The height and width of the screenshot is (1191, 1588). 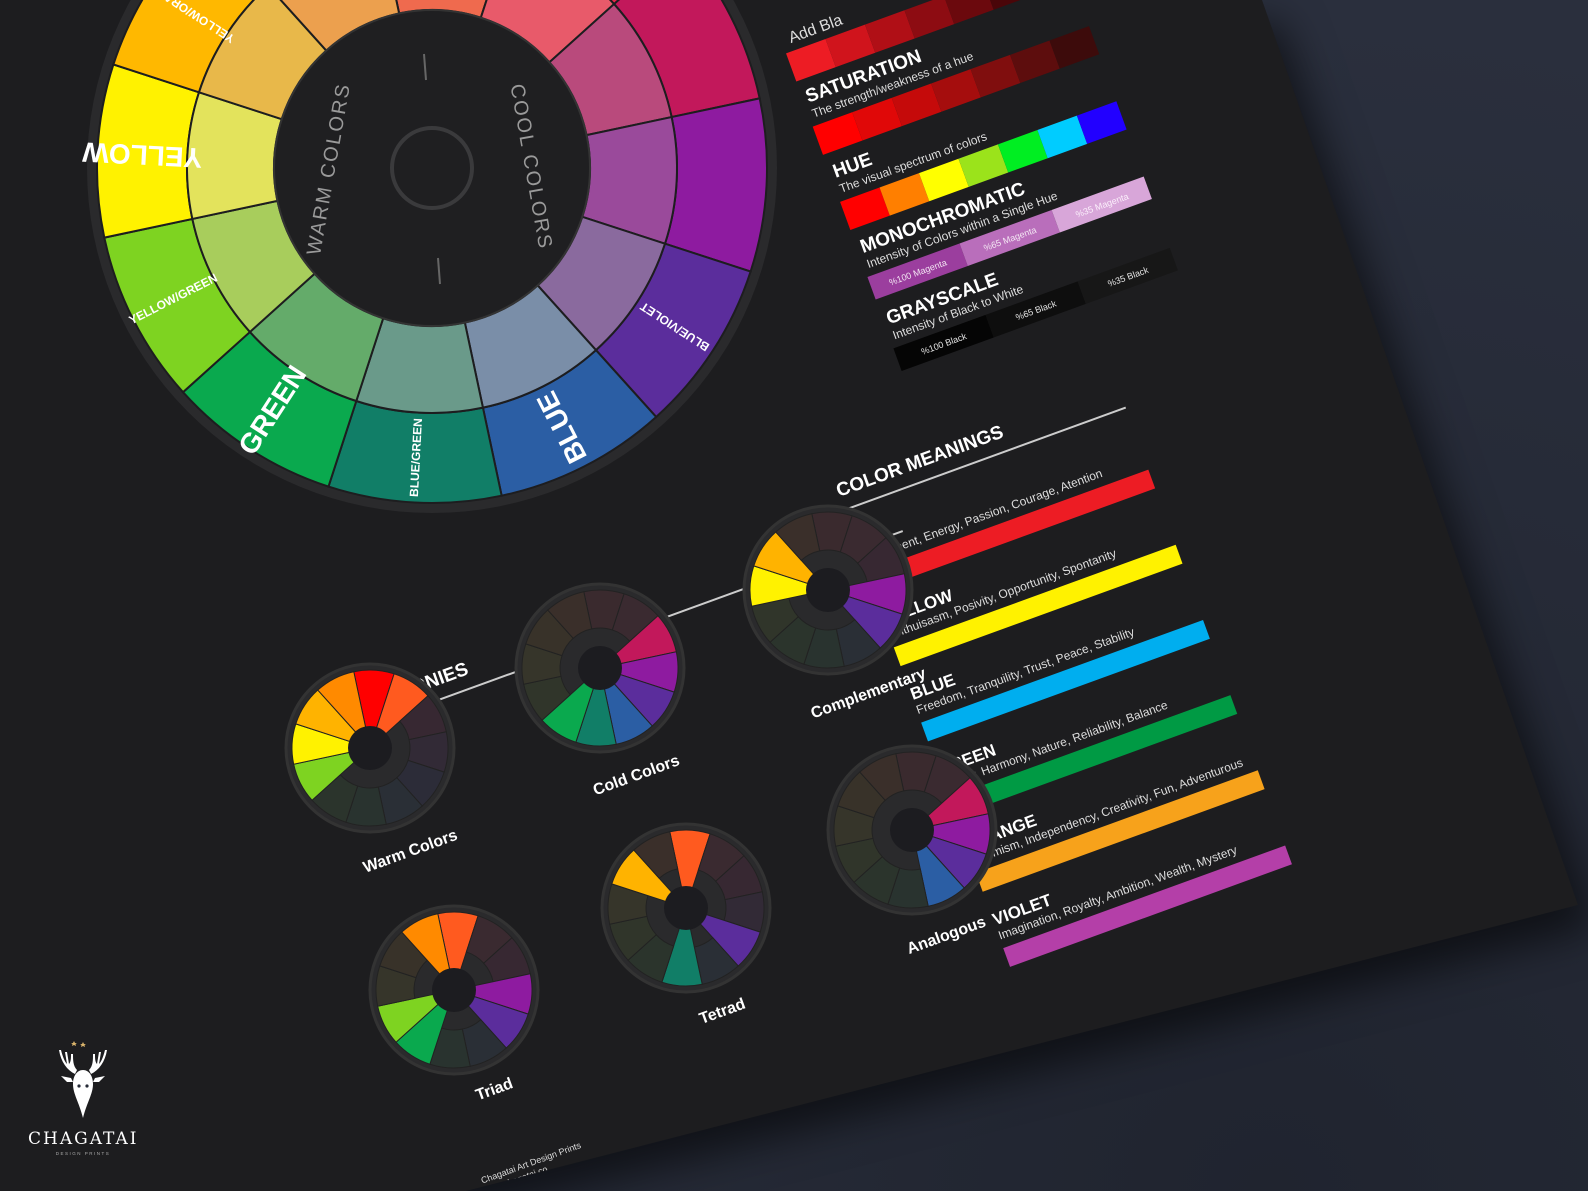 What do you see at coordinates (983, 166) in the screenshot?
I see `hue-swatches` at bounding box center [983, 166].